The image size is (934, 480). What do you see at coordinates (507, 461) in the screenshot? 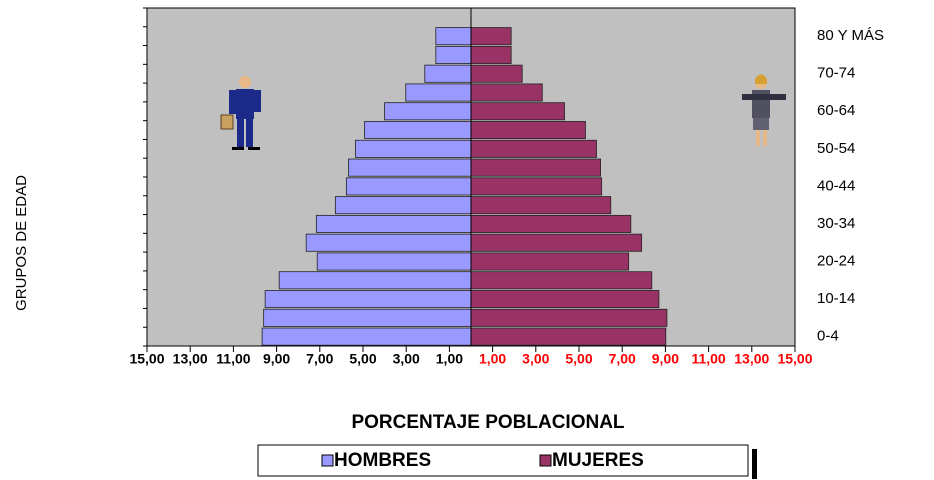
I see `legend: HOMBRES MUJERES` at bounding box center [507, 461].